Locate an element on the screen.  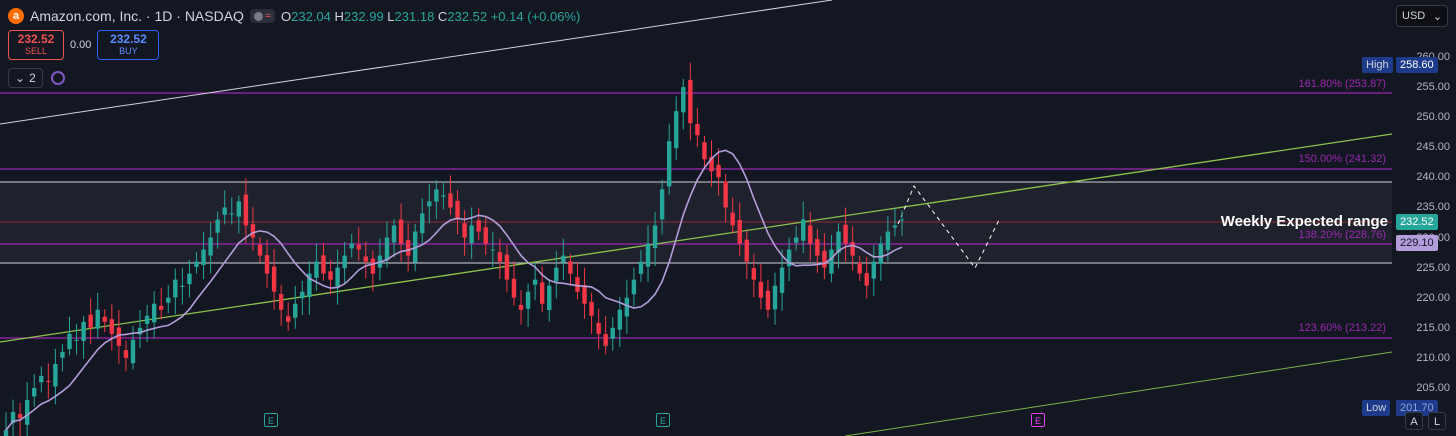
fib-label-123: 123.60% (213.22) is located at coordinates (1342, 328).